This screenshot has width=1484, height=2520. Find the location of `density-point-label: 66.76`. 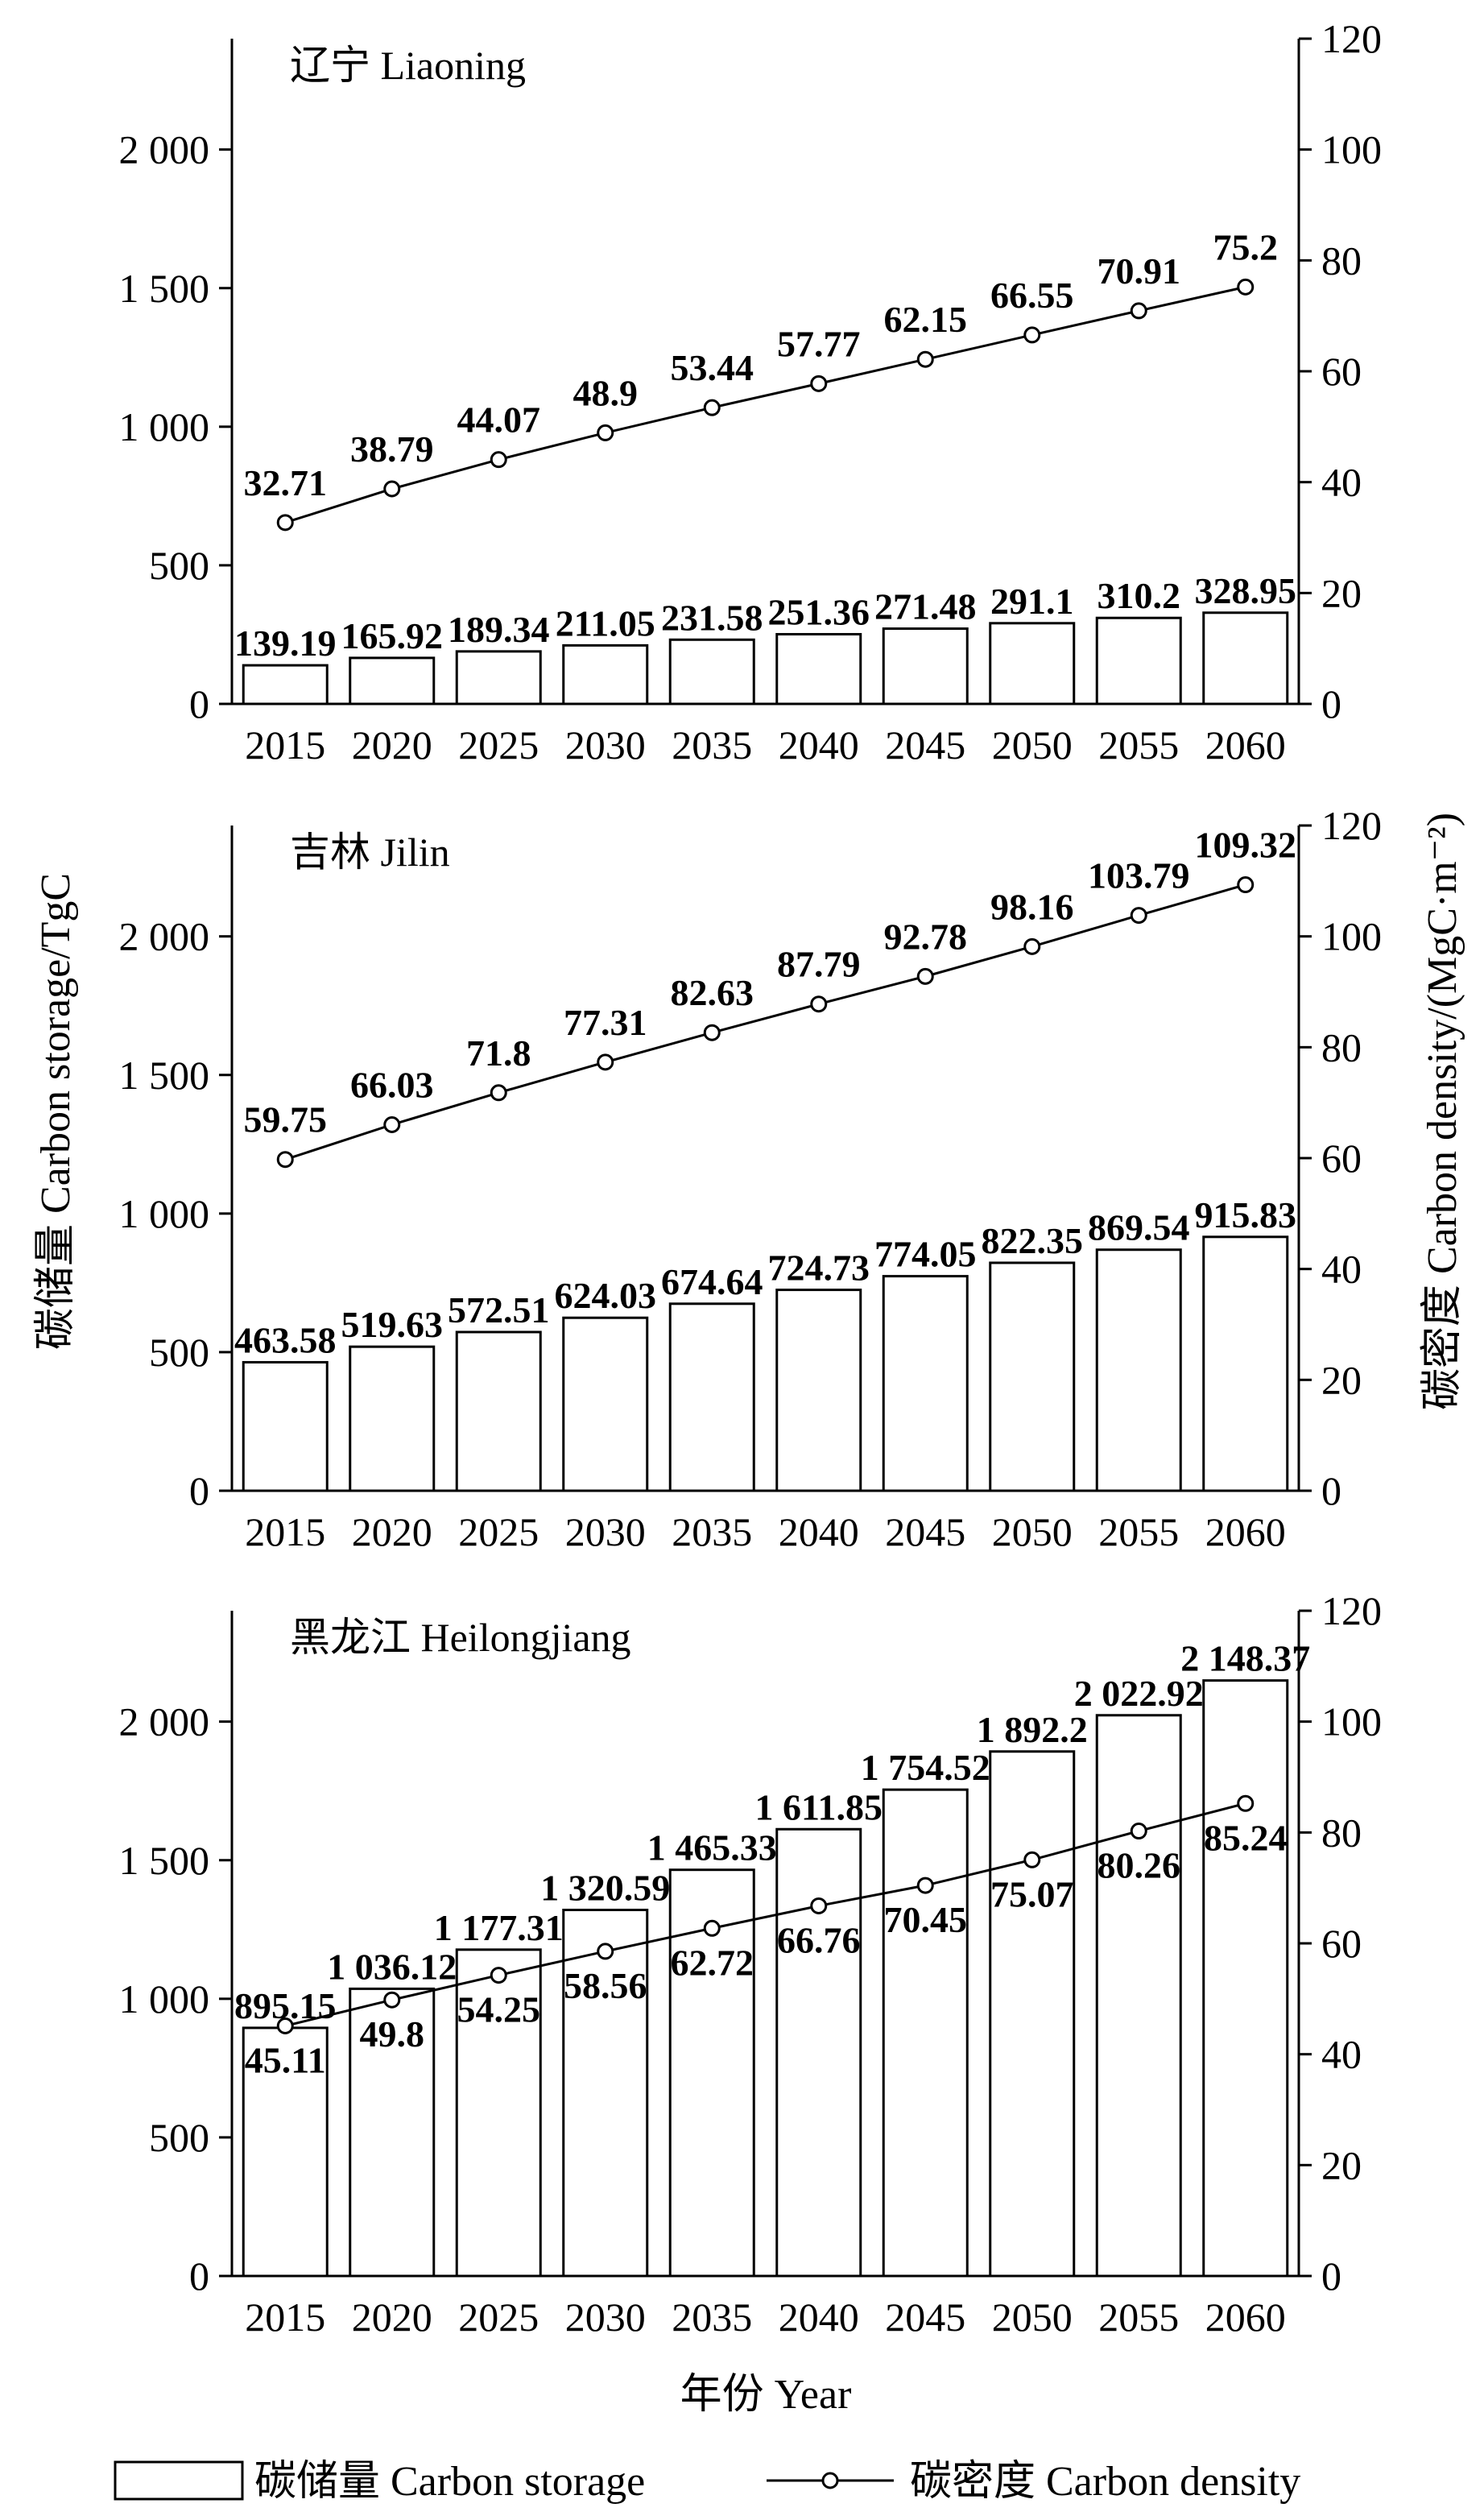

density-point-label: 66.76 is located at coordinates (819, 1939).